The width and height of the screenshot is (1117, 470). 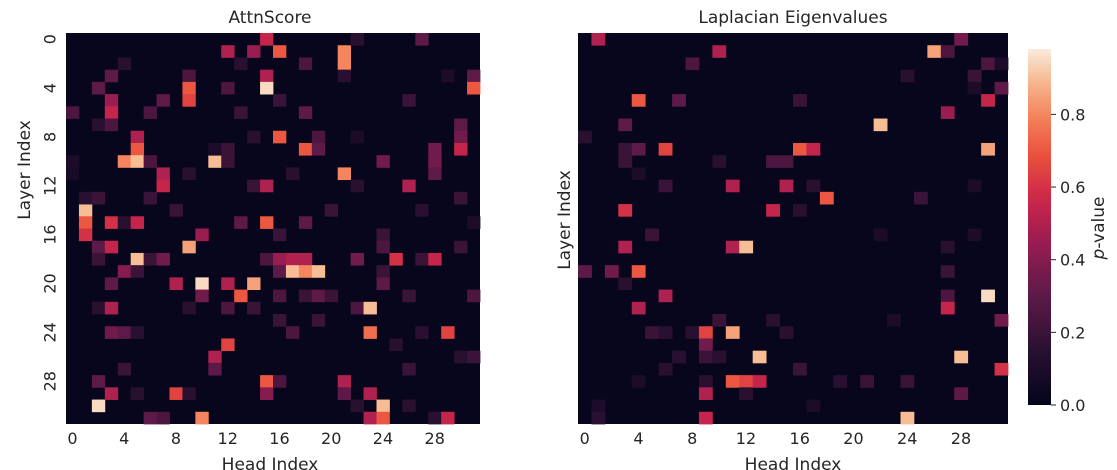 I want to click on colorbar-tick-label: 0.4, so click(x=1072, y=260).